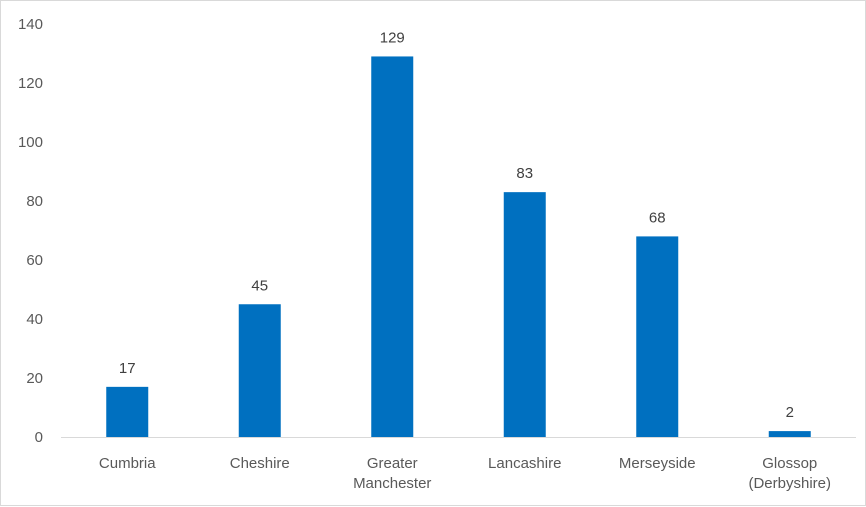 Image resolution: width=866 pixels, height=507 pixels. Describe the element at coordinates (34, 201) in the screenshot. I see `y-tick-label: 80` at that location.